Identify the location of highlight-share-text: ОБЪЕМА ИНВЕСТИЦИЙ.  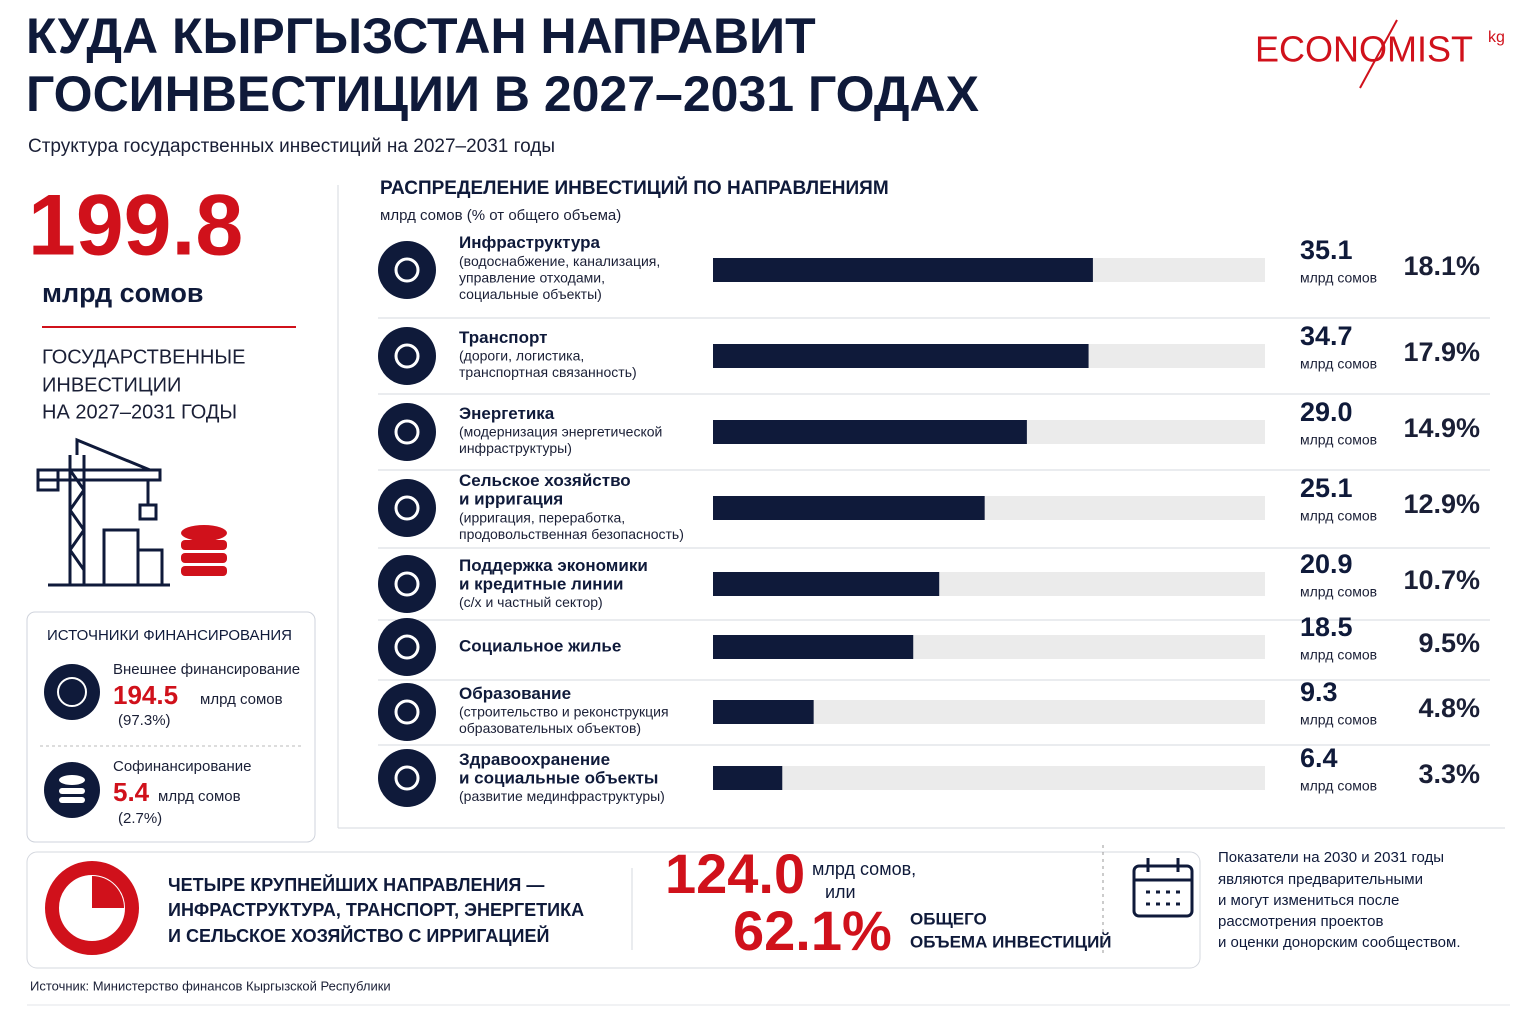
(1011, 941).